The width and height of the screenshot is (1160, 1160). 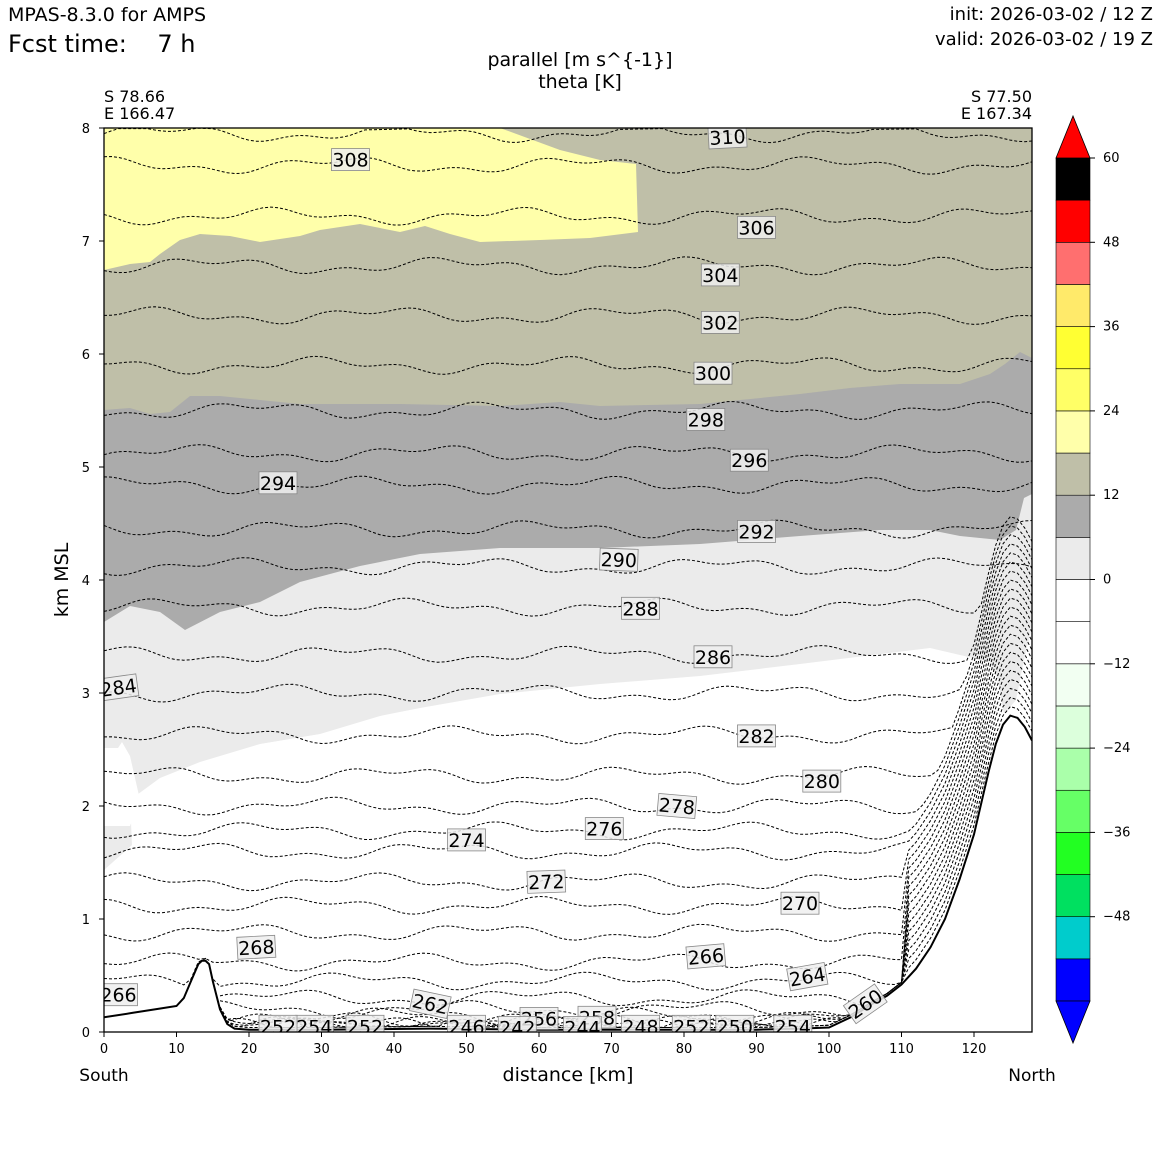 What do you see at coordinates (1116, 832) in the screenshot?
I see `colorbar-tick-label: −36` at bounding box center [1116, 832].